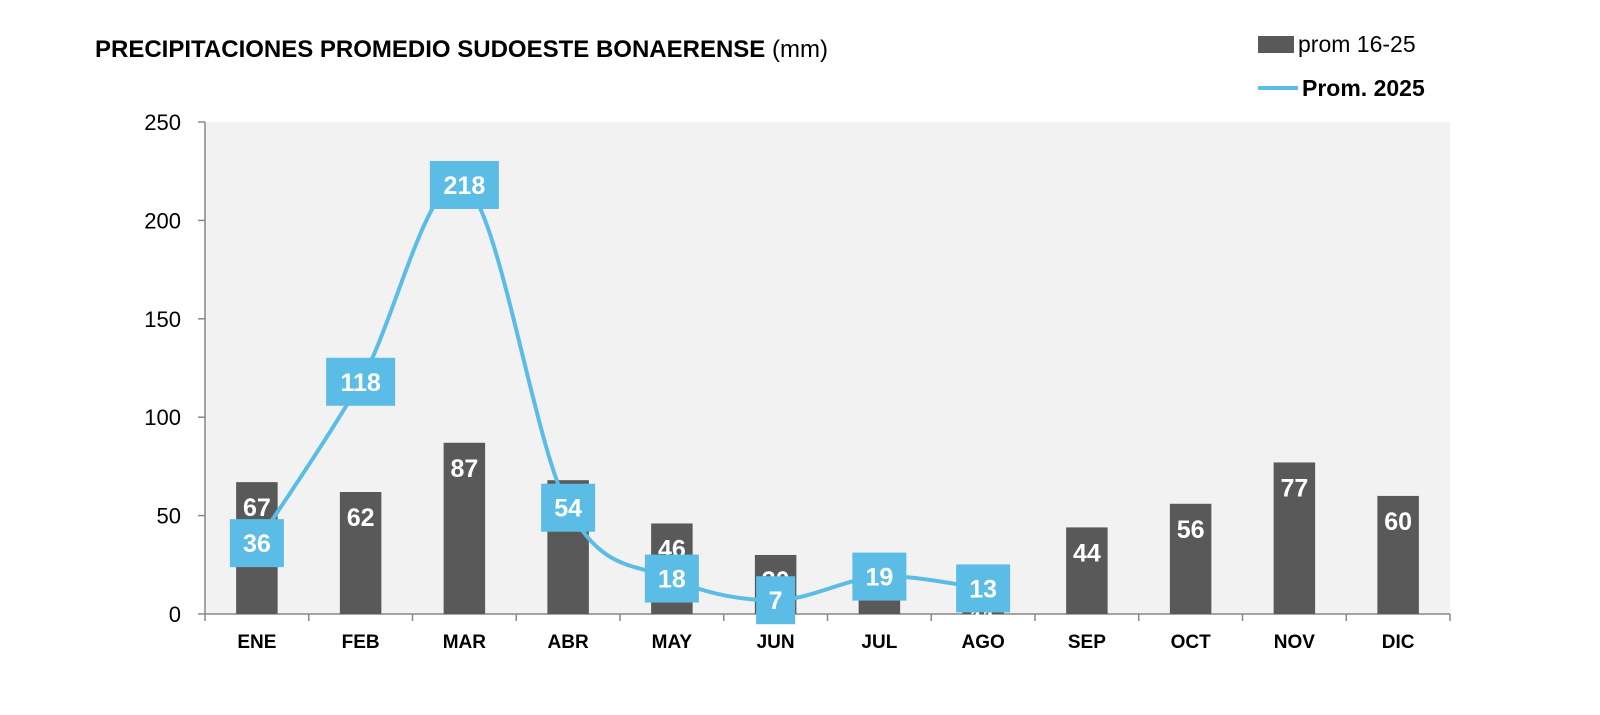  I want to click on bar-data-label: 60, so click(1398, 522).